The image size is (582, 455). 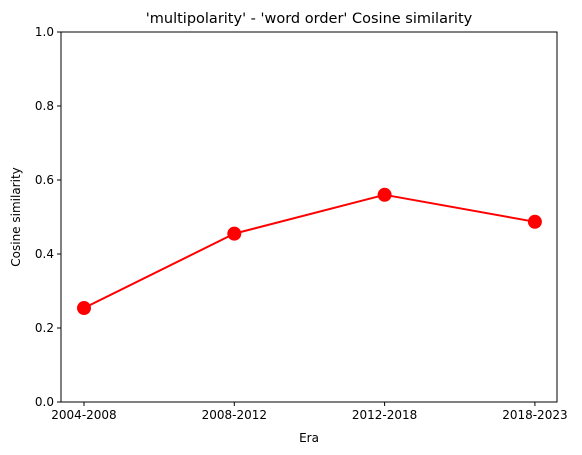 What do you see at coordinates (16, 216) in the screenshot?
I see `y-axis-label: Cosine similarity` at bounding box center [16, 216].